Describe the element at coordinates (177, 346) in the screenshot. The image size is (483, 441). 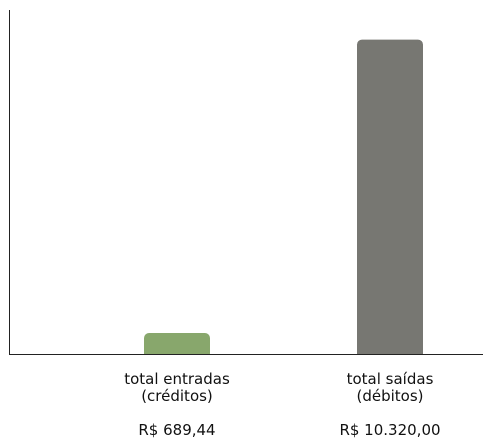
I see `bar-credits` at that location.